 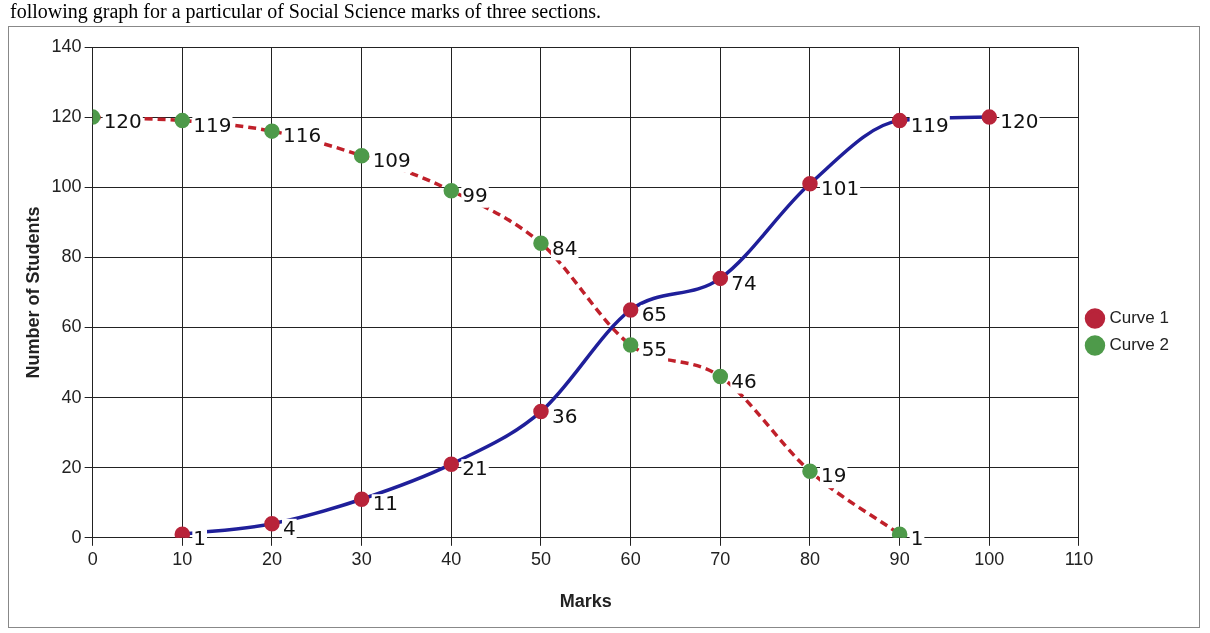 What do you see at coordinates (71, 396) in the screenshot?
I see `y-tick-label: 40` at bounding box center [71, 396].